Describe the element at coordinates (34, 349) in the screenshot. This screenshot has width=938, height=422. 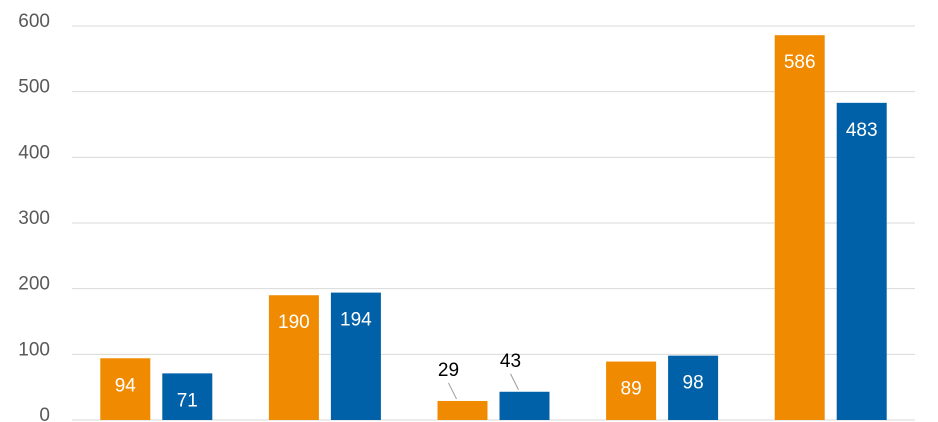
I see `y-tick-label: 100` at that location.